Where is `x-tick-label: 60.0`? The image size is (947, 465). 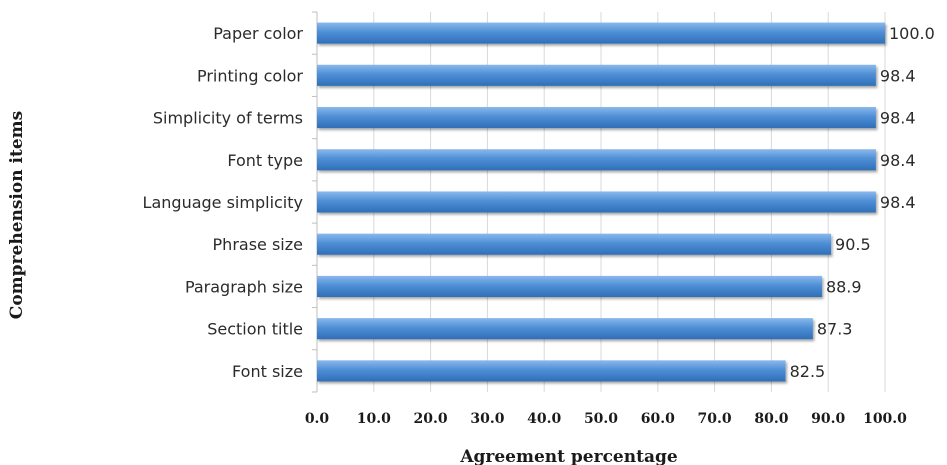
x-tick-label: 60.0 is located at coordinates (658, 419).